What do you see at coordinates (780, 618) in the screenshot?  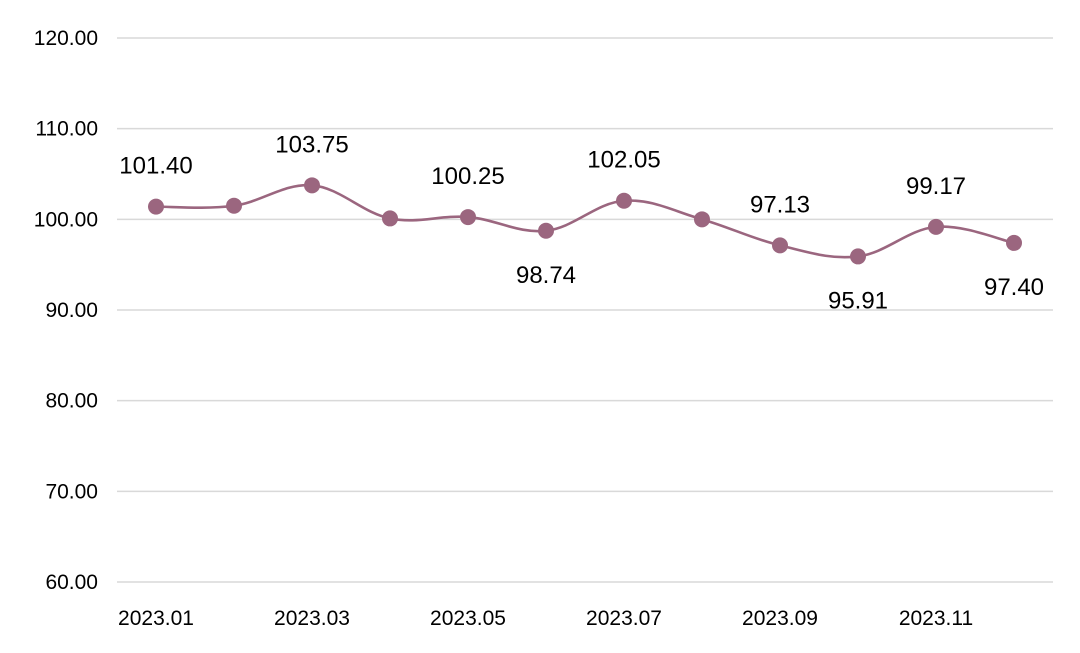 I see `x-tick-label: 2023.09` at bounding box center [780, 618].